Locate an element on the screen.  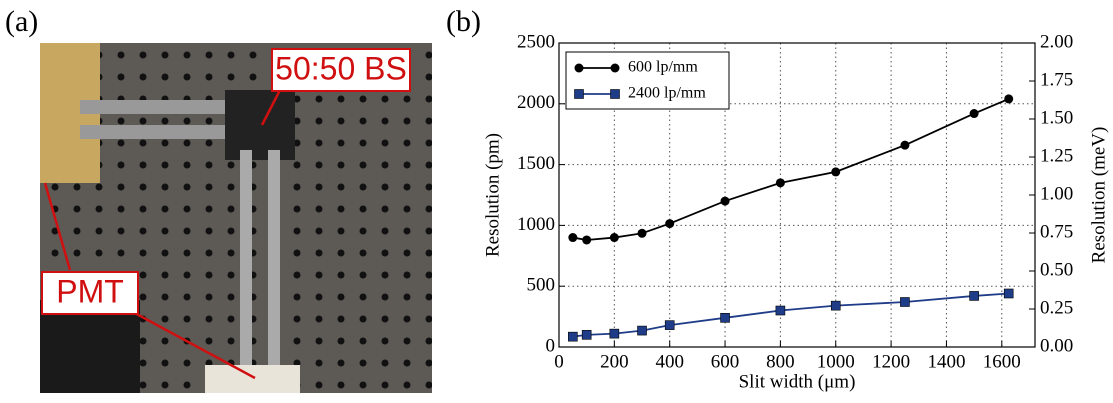
x-tick-label: 600 is located at coordinates (725, 361).